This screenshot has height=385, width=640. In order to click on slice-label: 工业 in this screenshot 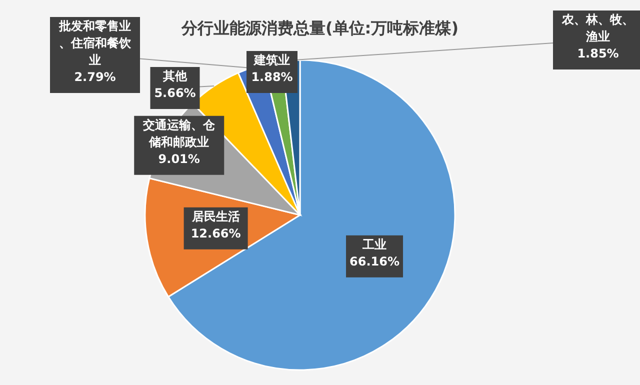, I will do `click(374, 244)`.